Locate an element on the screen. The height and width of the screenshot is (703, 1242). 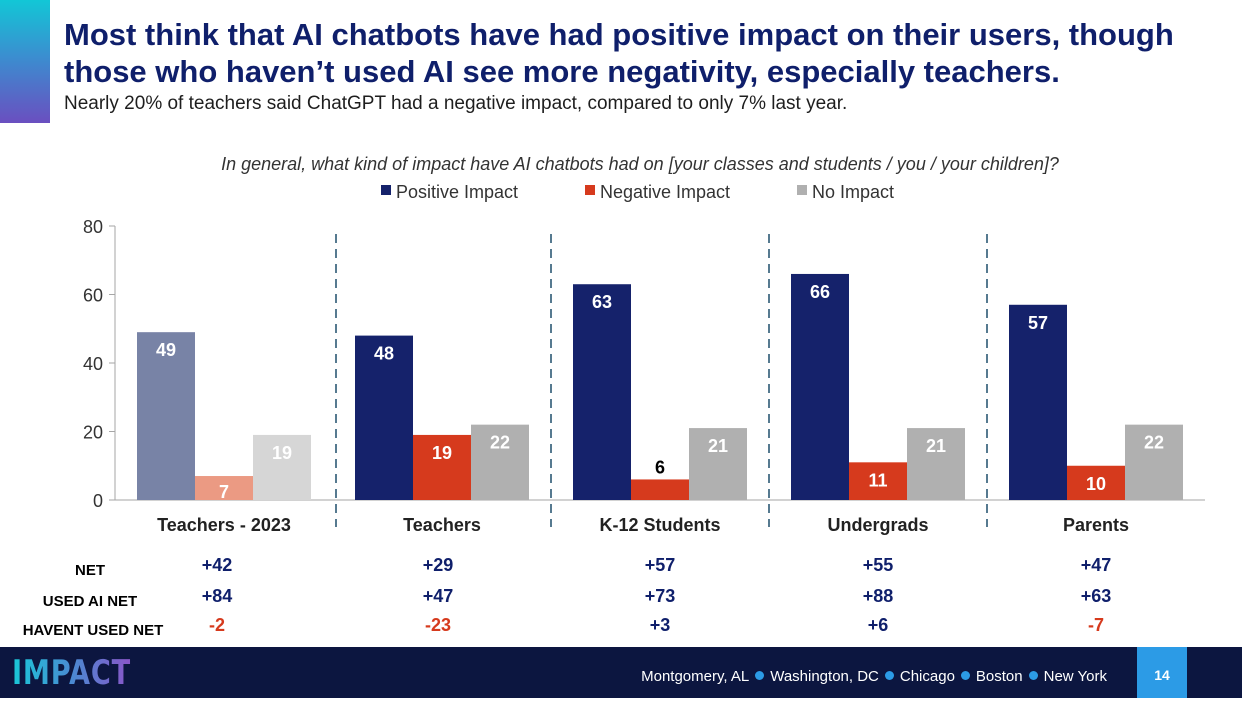
y-tick-label: 0 is located at coordinates (98, 501).